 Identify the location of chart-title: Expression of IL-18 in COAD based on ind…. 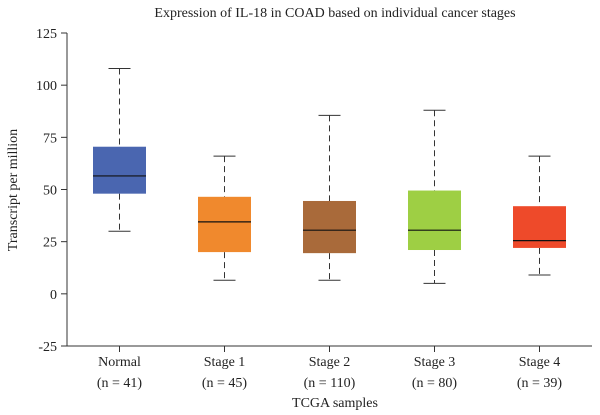
(334, 13).